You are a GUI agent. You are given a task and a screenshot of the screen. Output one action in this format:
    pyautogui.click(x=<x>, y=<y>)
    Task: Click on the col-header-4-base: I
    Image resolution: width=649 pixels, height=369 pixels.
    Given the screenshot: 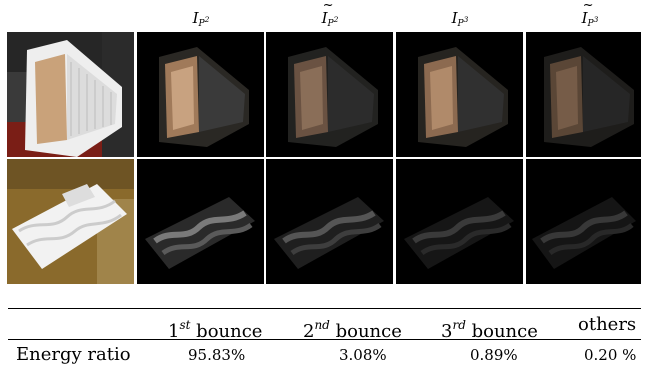 What is the action you would take?
    pyautogui.click(x=588, y=15)
    